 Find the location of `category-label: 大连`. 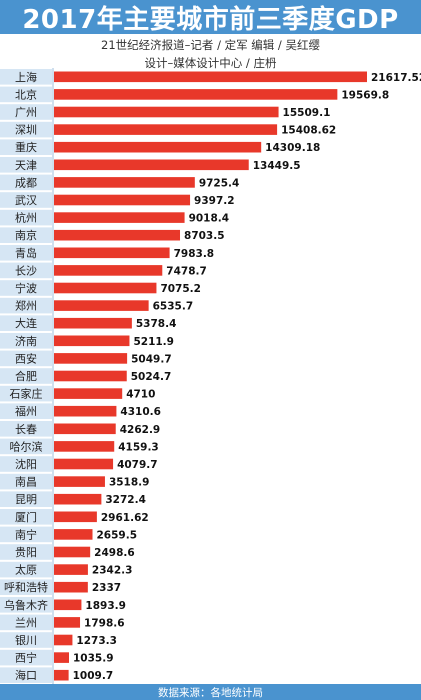

category-label: 大连 is located at coordinates (26, 323).